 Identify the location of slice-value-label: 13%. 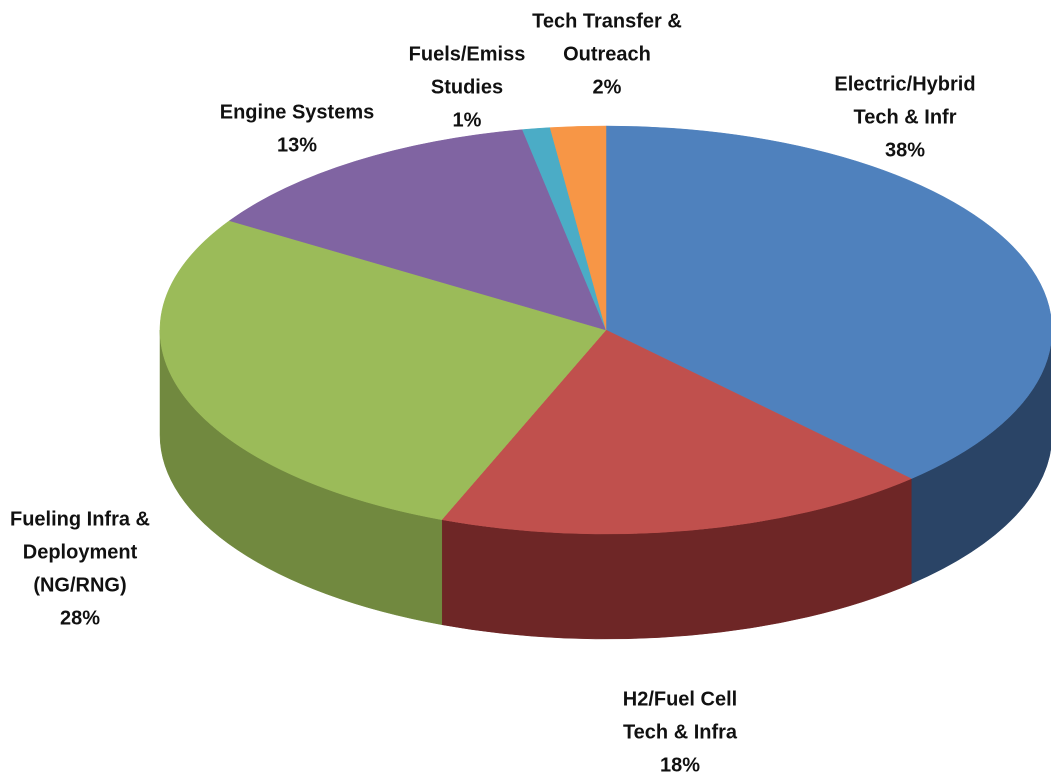
(297, 145).